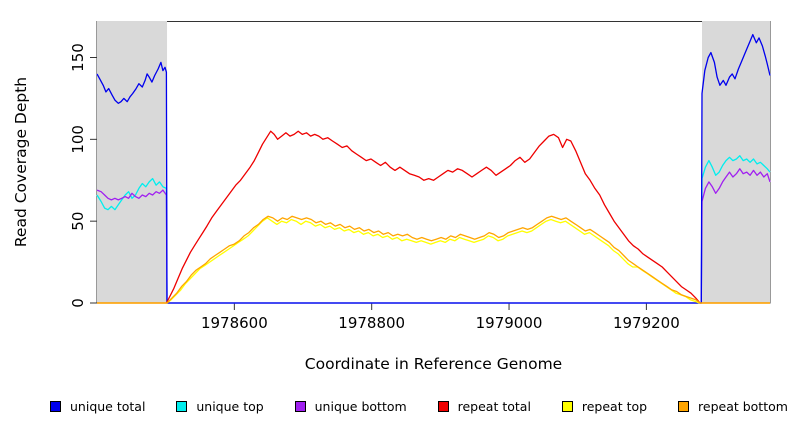 Image resolution: width=792 pixels, height=432 pixels. Describe the element at coordinates (646, 323) in the screenshot. I see `x-tick-label: 1979200` at that location.